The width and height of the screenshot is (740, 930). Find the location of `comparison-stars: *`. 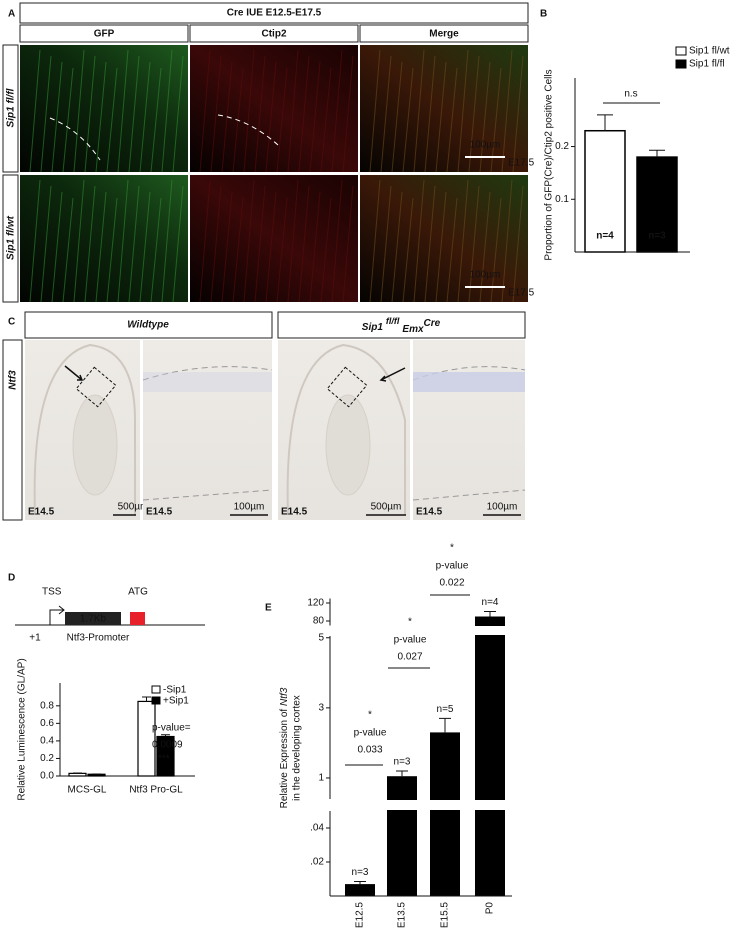

comparison-stars: * is located at coordinates (370, 715).